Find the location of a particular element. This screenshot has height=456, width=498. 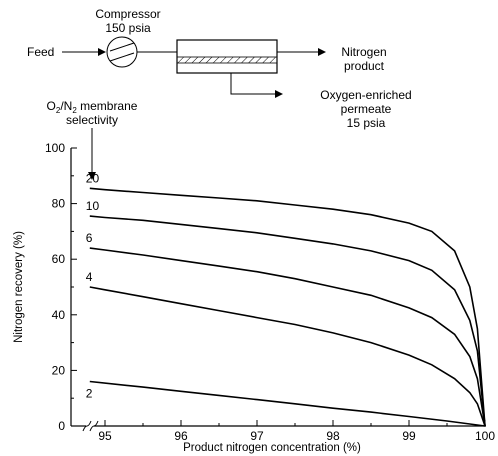

membrane-layer is located at coordinates (227, 60).